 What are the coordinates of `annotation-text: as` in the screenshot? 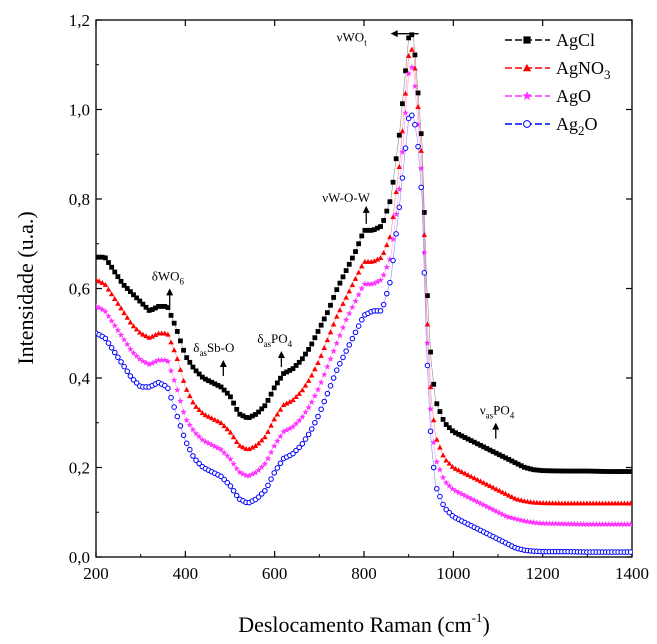 It's located at (268, 344).